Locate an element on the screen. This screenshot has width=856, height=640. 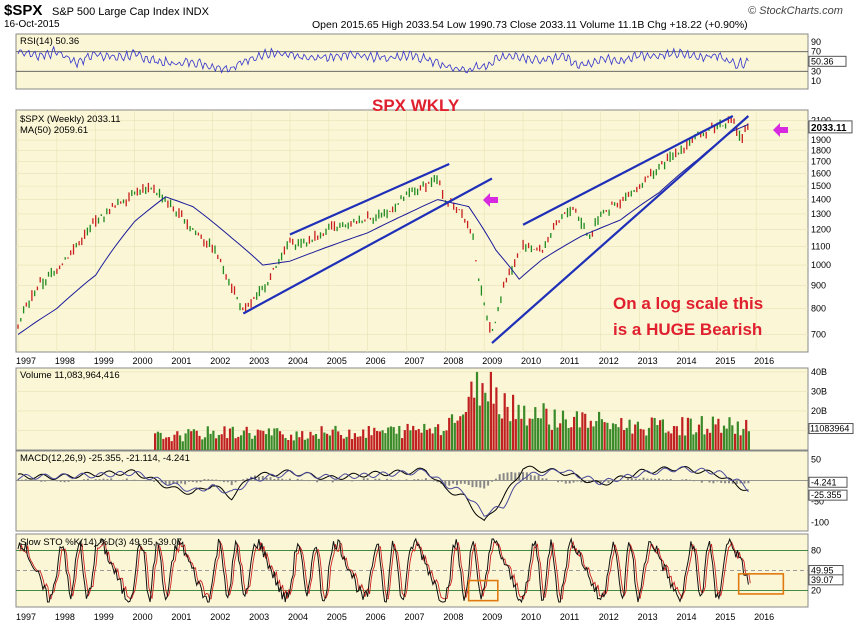
rsi-value-label: 50.36 is located at coordinates (822, 61).